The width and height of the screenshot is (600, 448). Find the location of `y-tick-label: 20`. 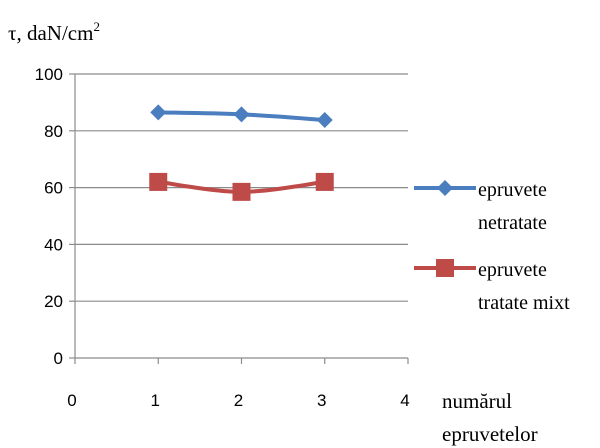

y-tick-label: 20 is located at coordinates (53, 301).